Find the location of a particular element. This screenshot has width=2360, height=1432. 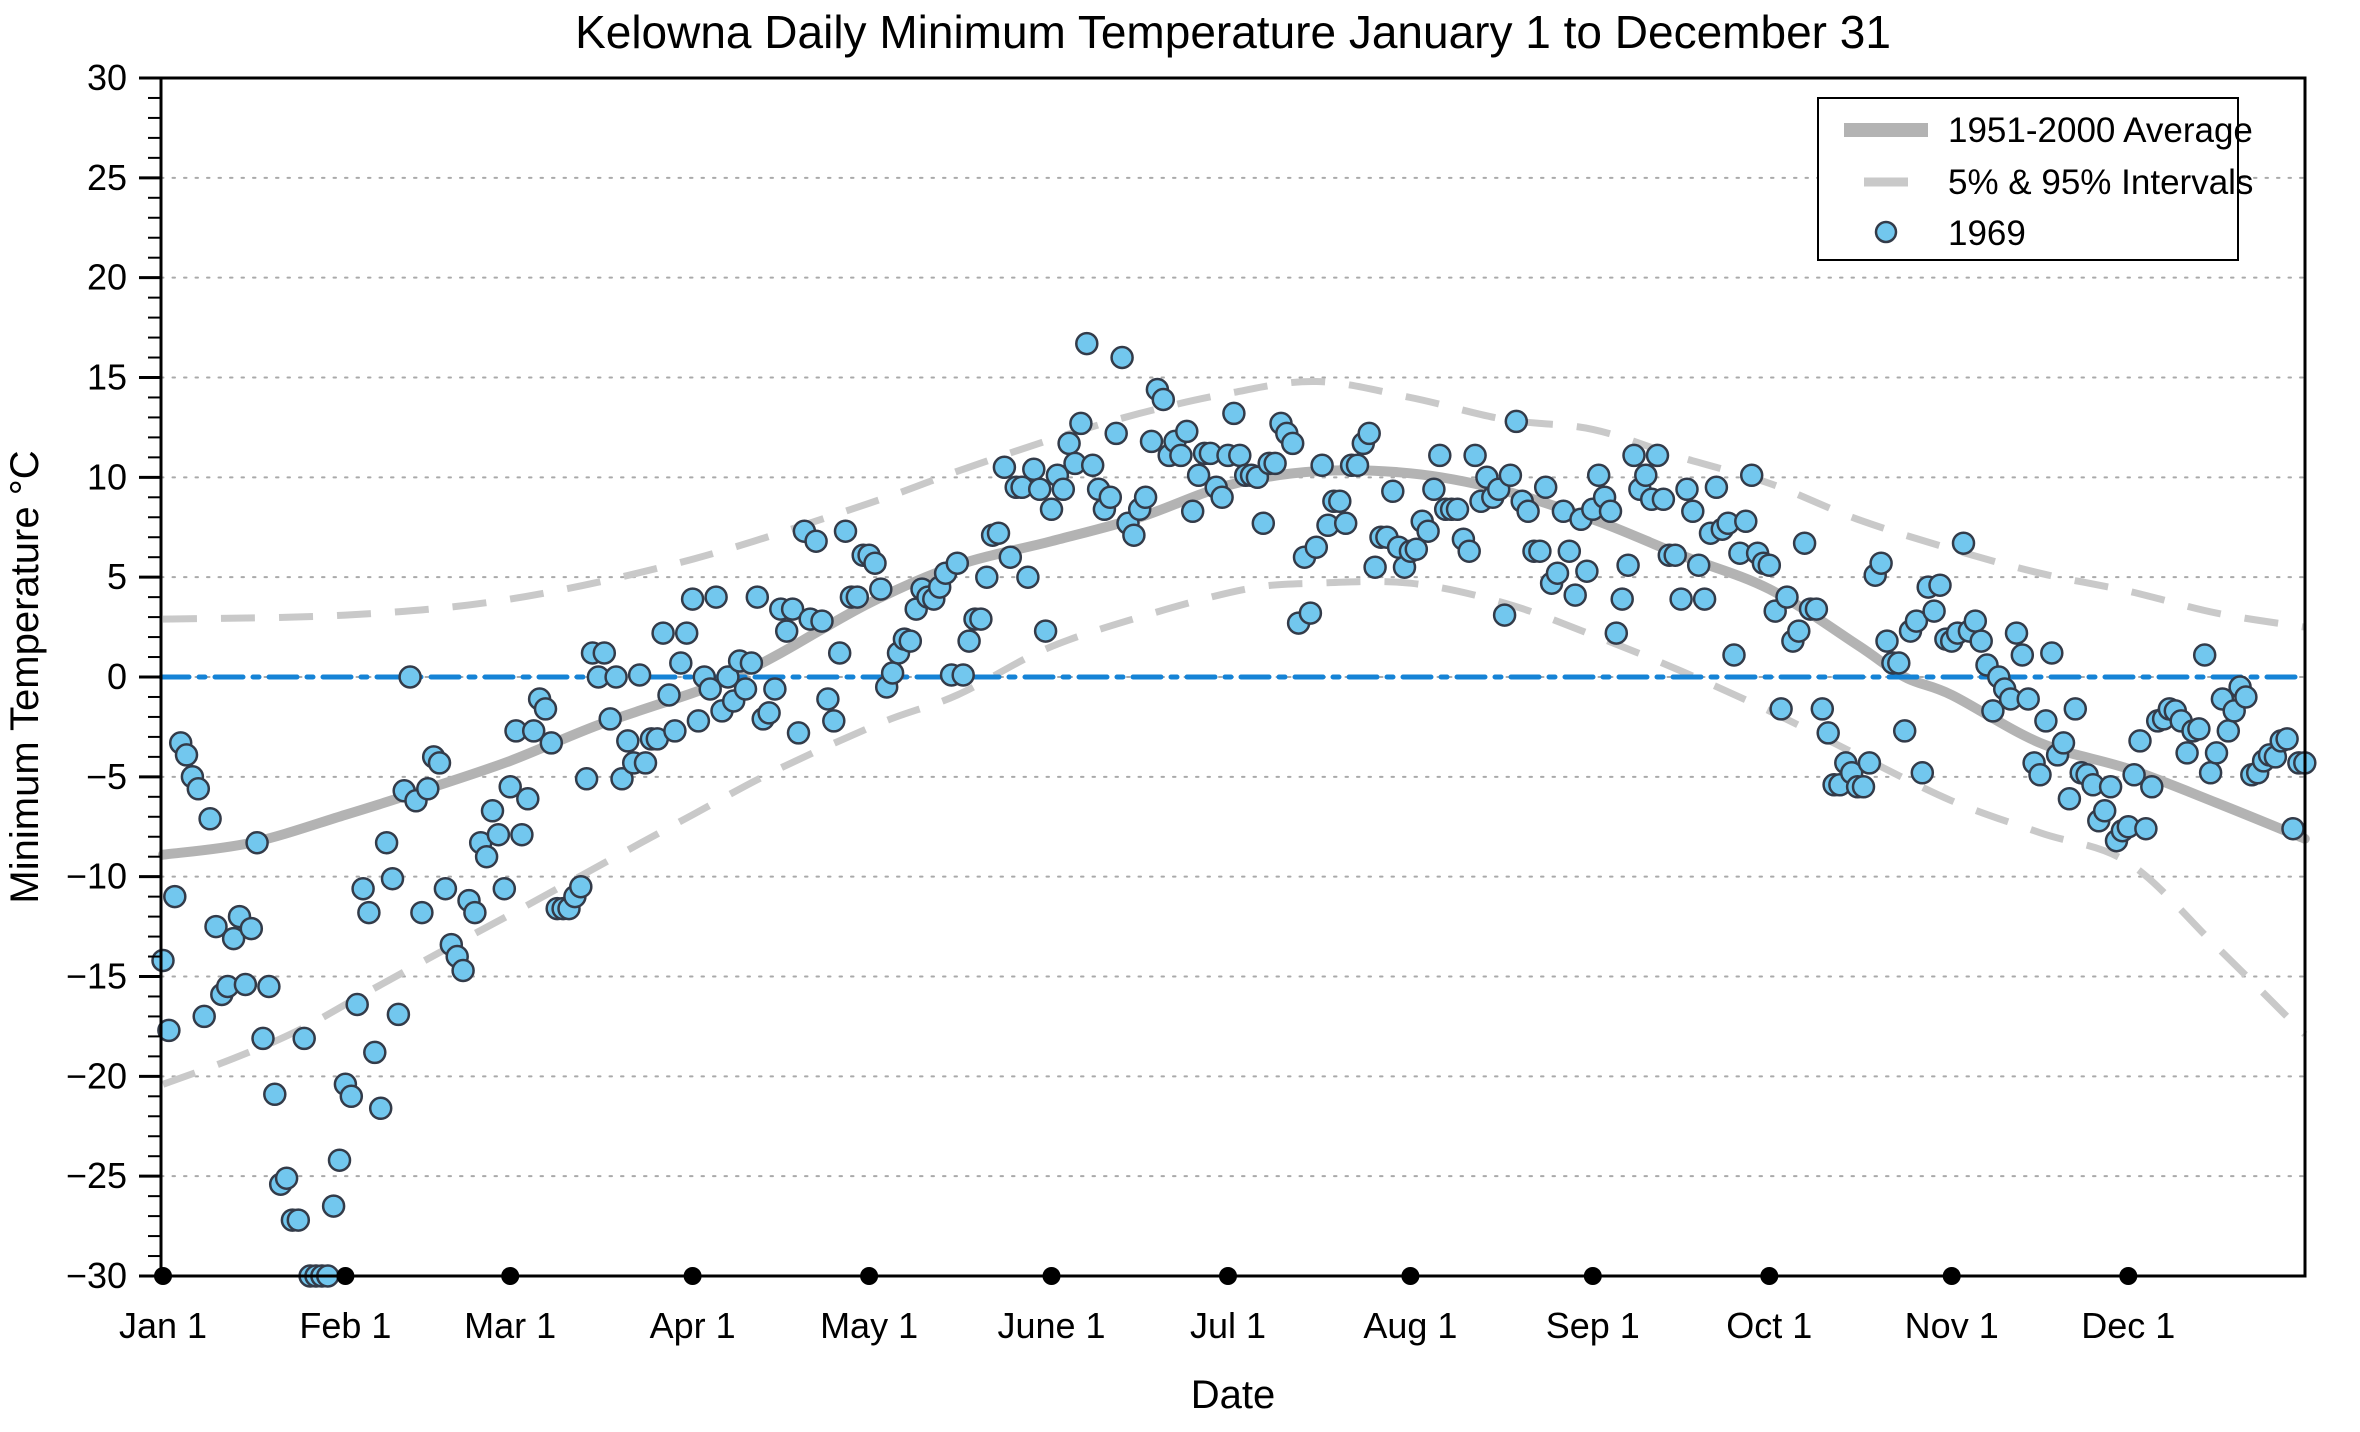

x-tick-label: May 1 is located at coordinates (869, 1325).